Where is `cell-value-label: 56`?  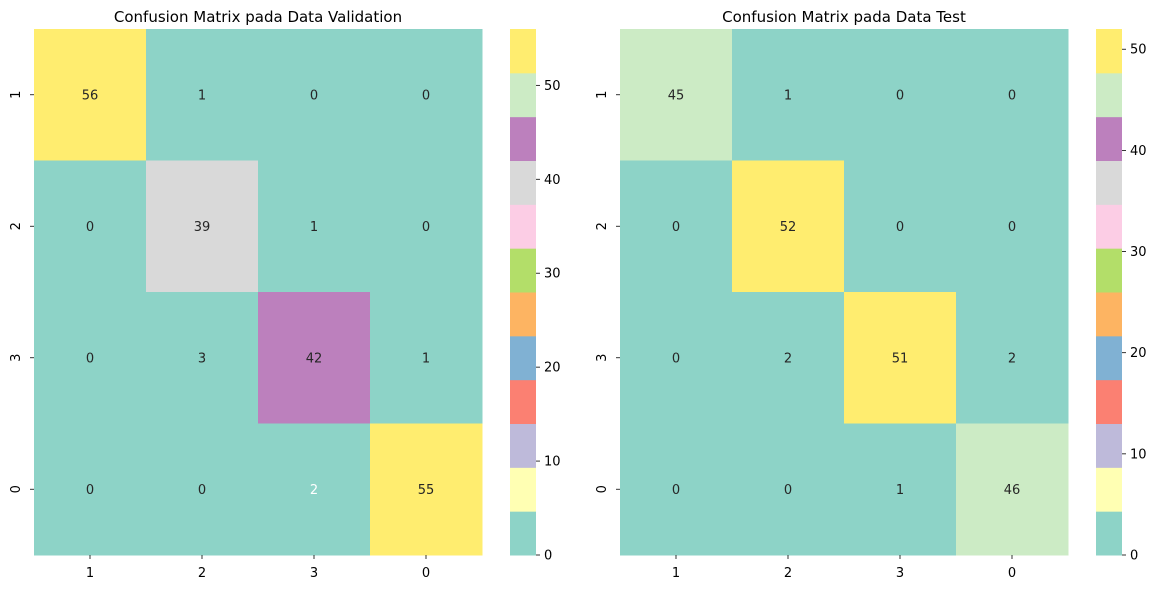 cell-value-label: 56 is located at coordinates (90, 95).